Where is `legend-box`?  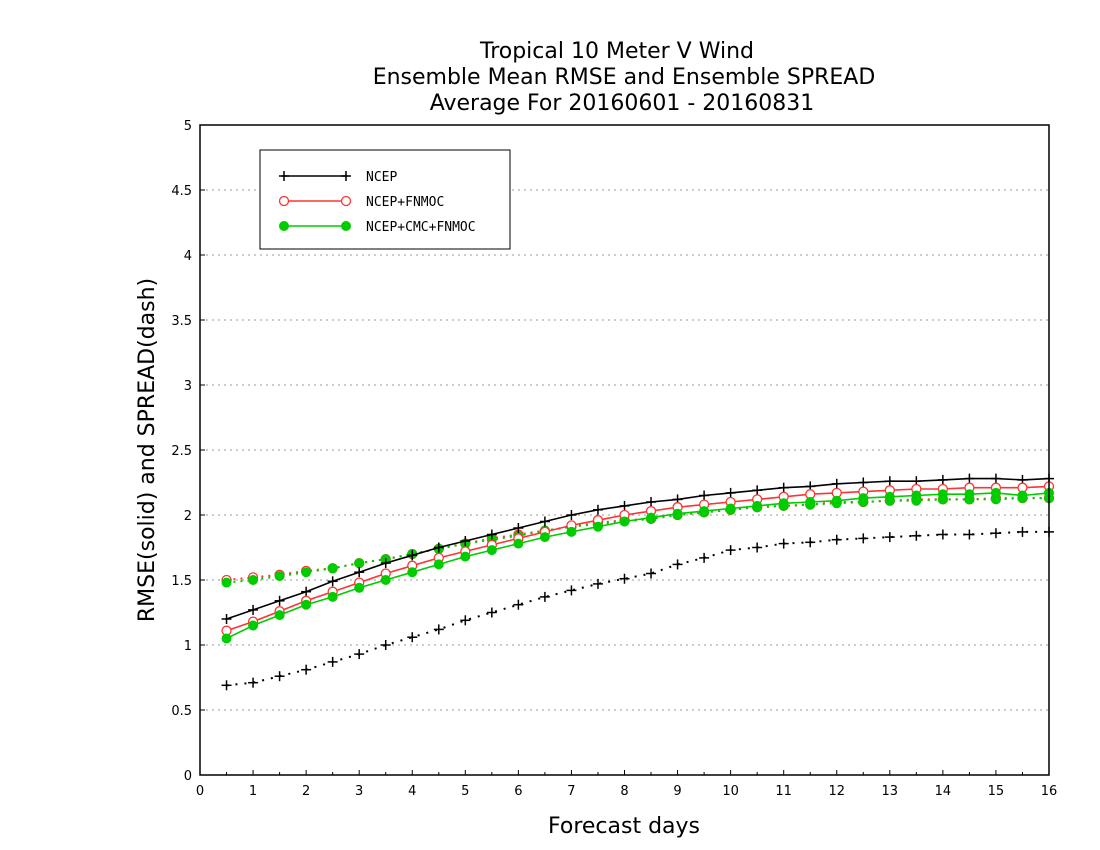
legend-box is located at coordinates (385, 199).